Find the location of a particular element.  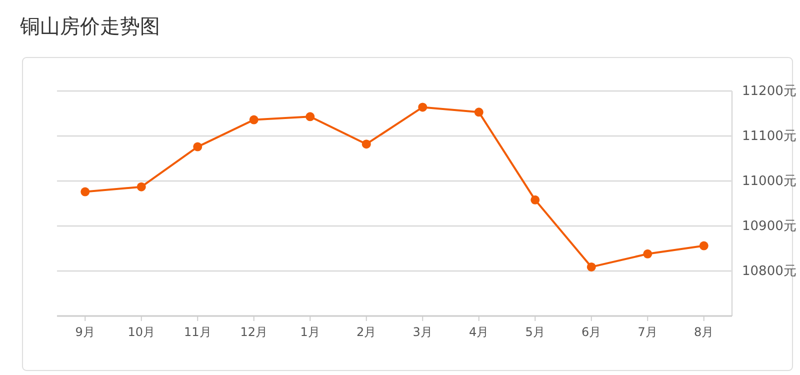

x-tick-label: 8月 is located at coordinates (704, 332).